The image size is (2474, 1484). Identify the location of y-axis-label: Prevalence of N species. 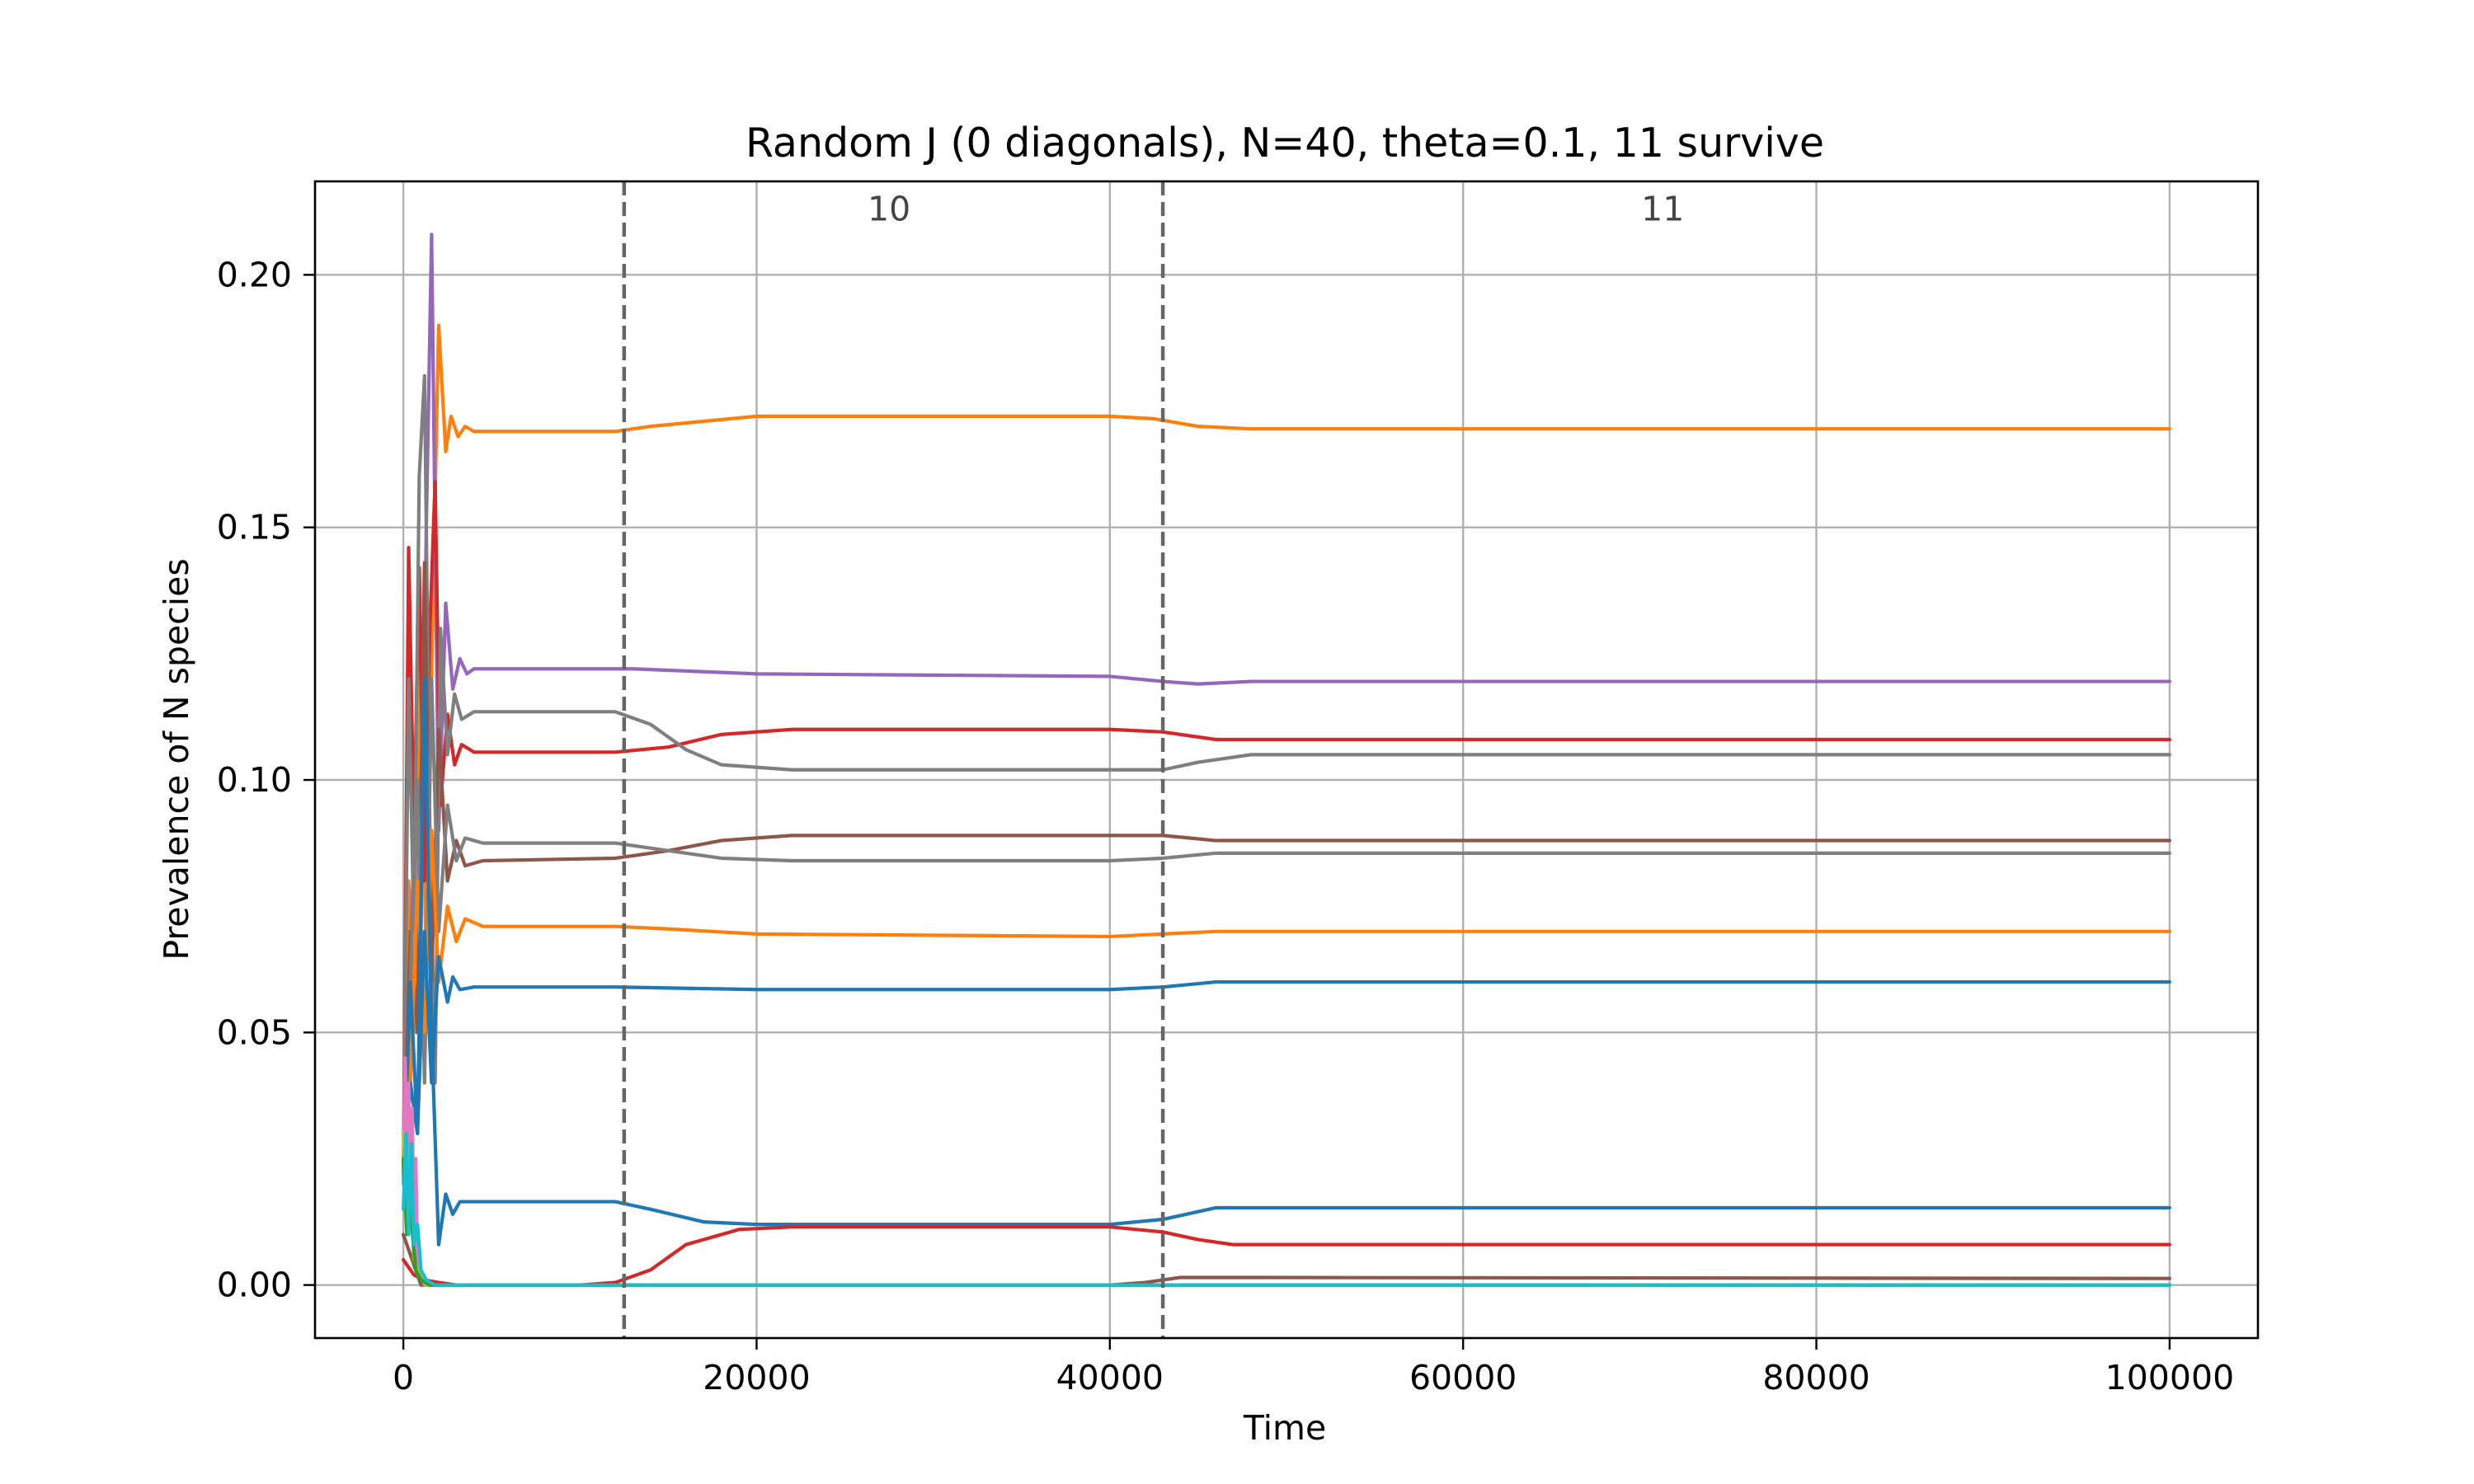
(176, 759).